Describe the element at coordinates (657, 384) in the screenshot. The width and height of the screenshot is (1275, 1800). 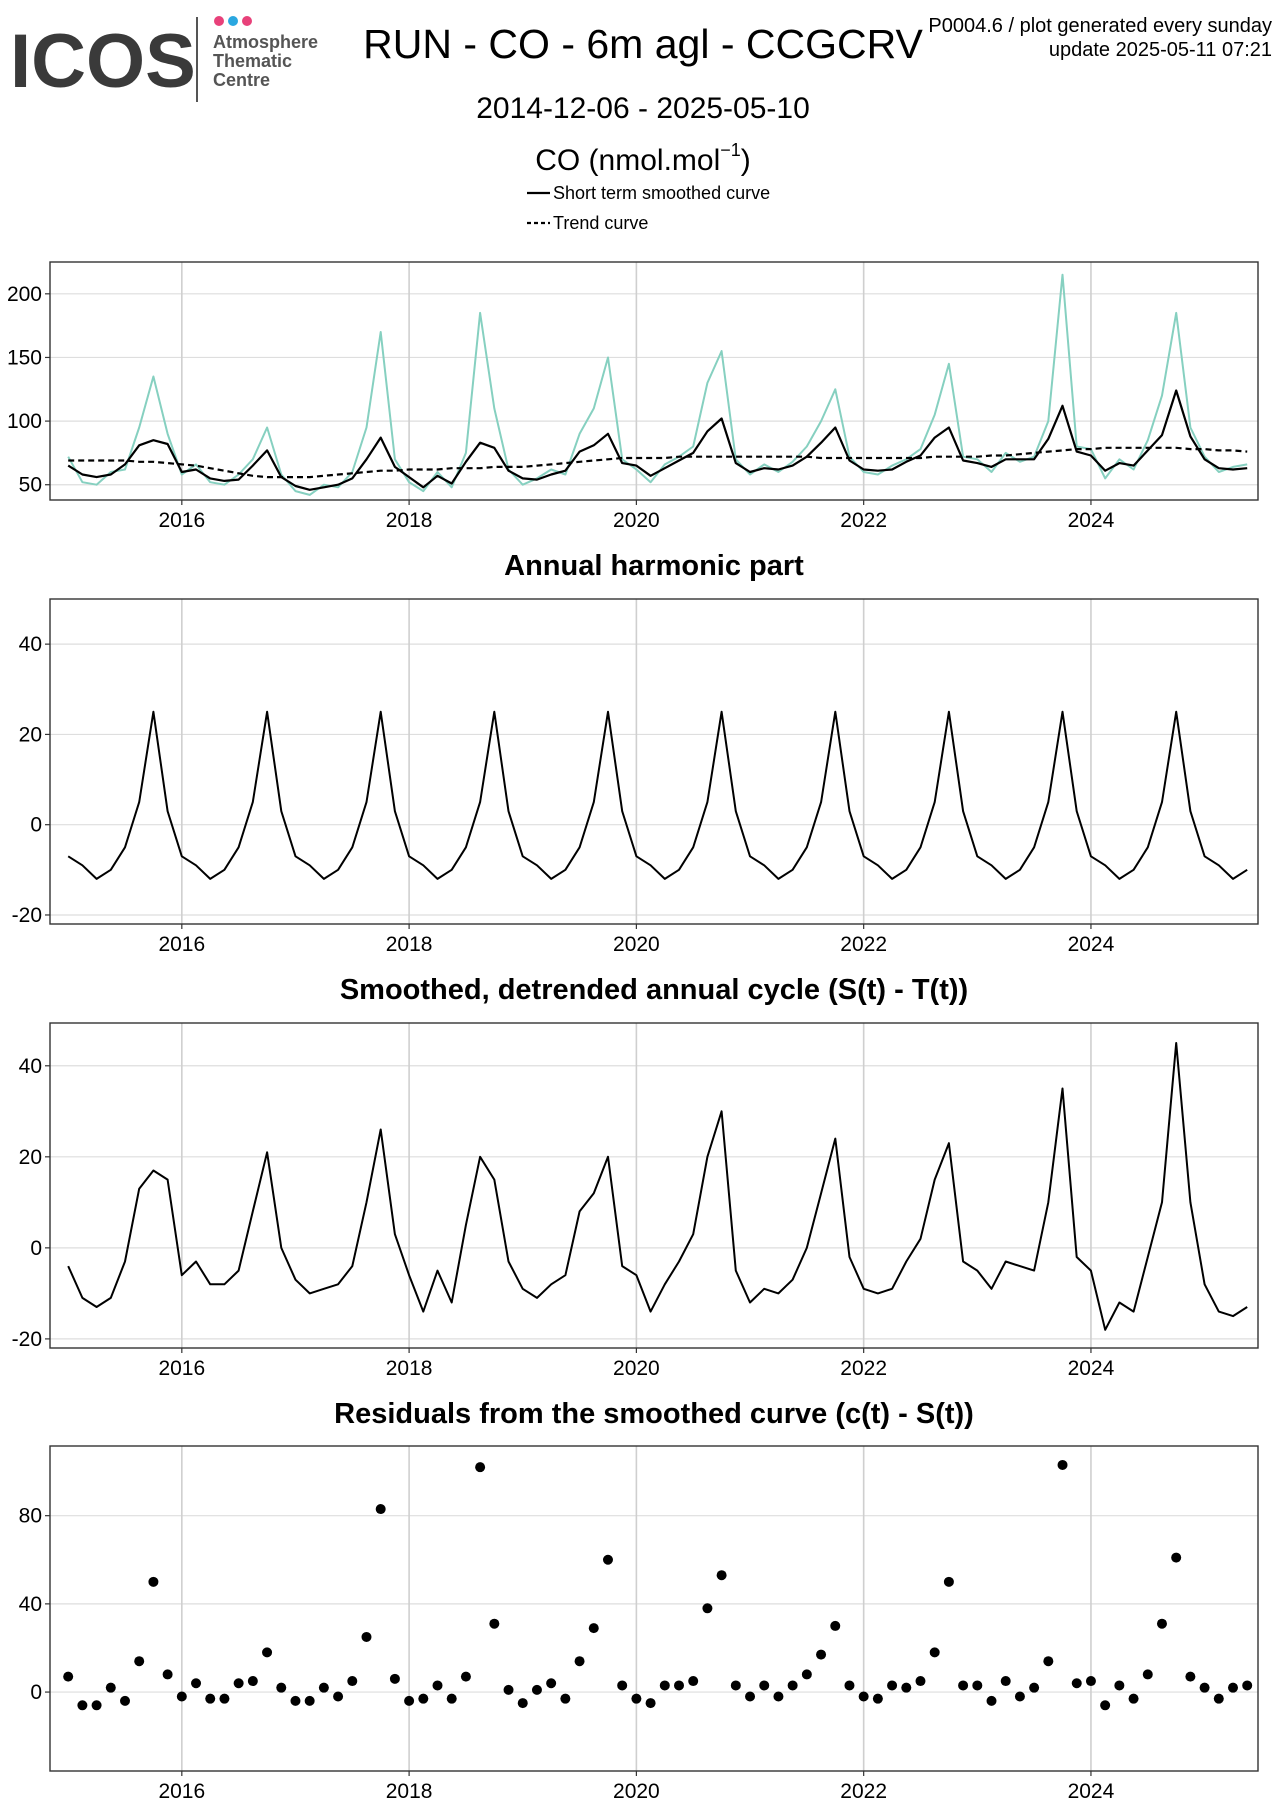
I see `raw-data-line` at that location.